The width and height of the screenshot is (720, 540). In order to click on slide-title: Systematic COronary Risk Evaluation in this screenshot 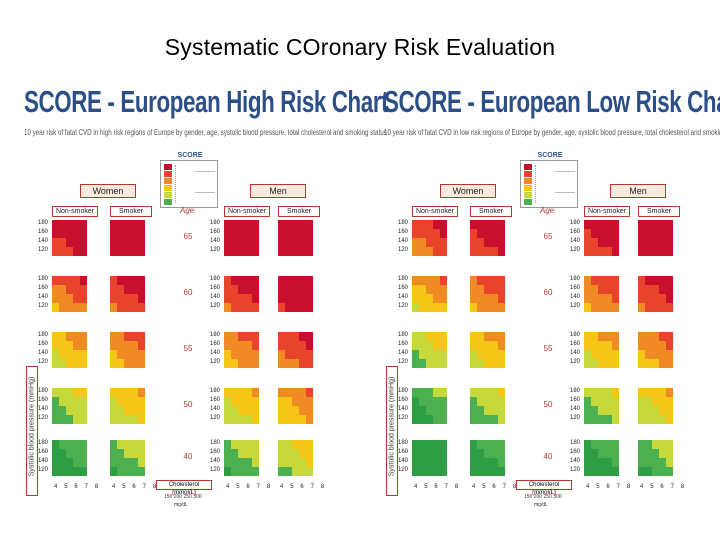, I will do `click(360, 47)`.